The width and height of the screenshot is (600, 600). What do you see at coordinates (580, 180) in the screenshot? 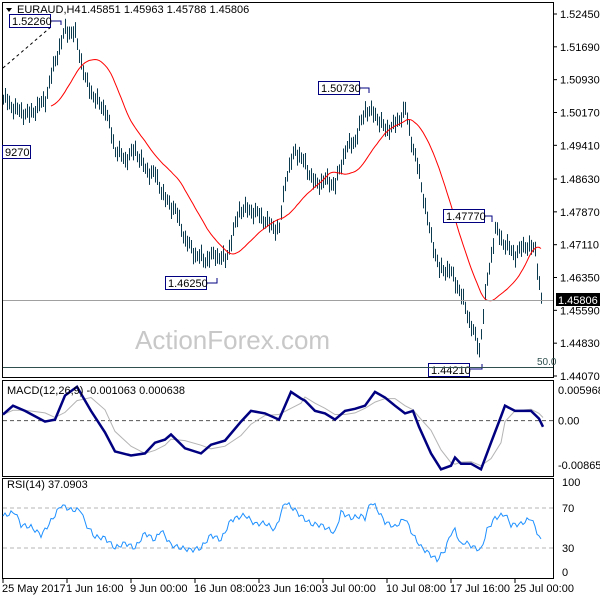
I see `price-tick-label: 1.48630` at bounding box center [580, 180].